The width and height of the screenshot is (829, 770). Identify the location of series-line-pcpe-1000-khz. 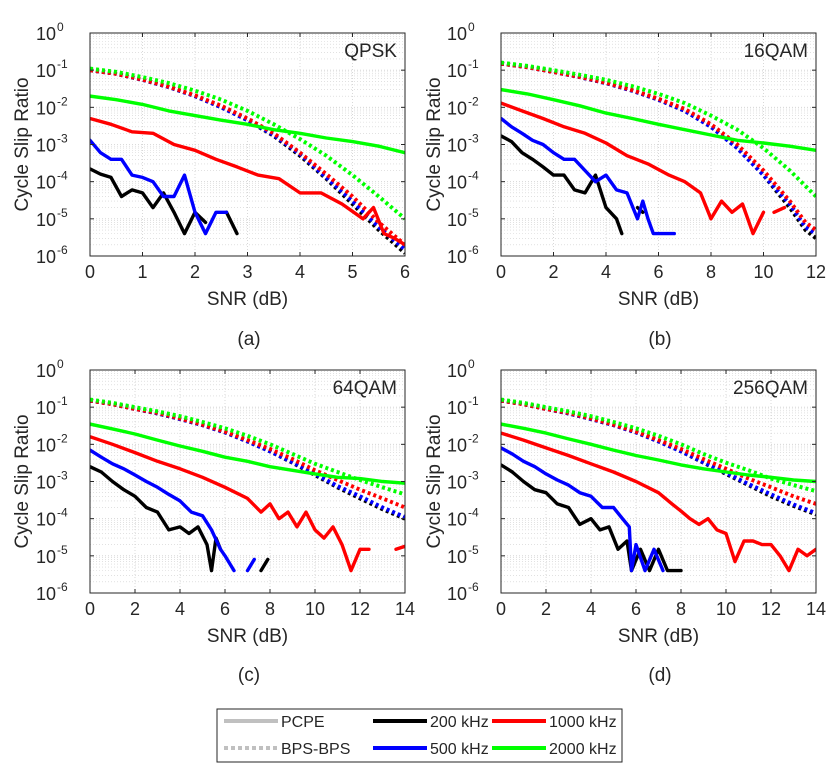
(658, 502).